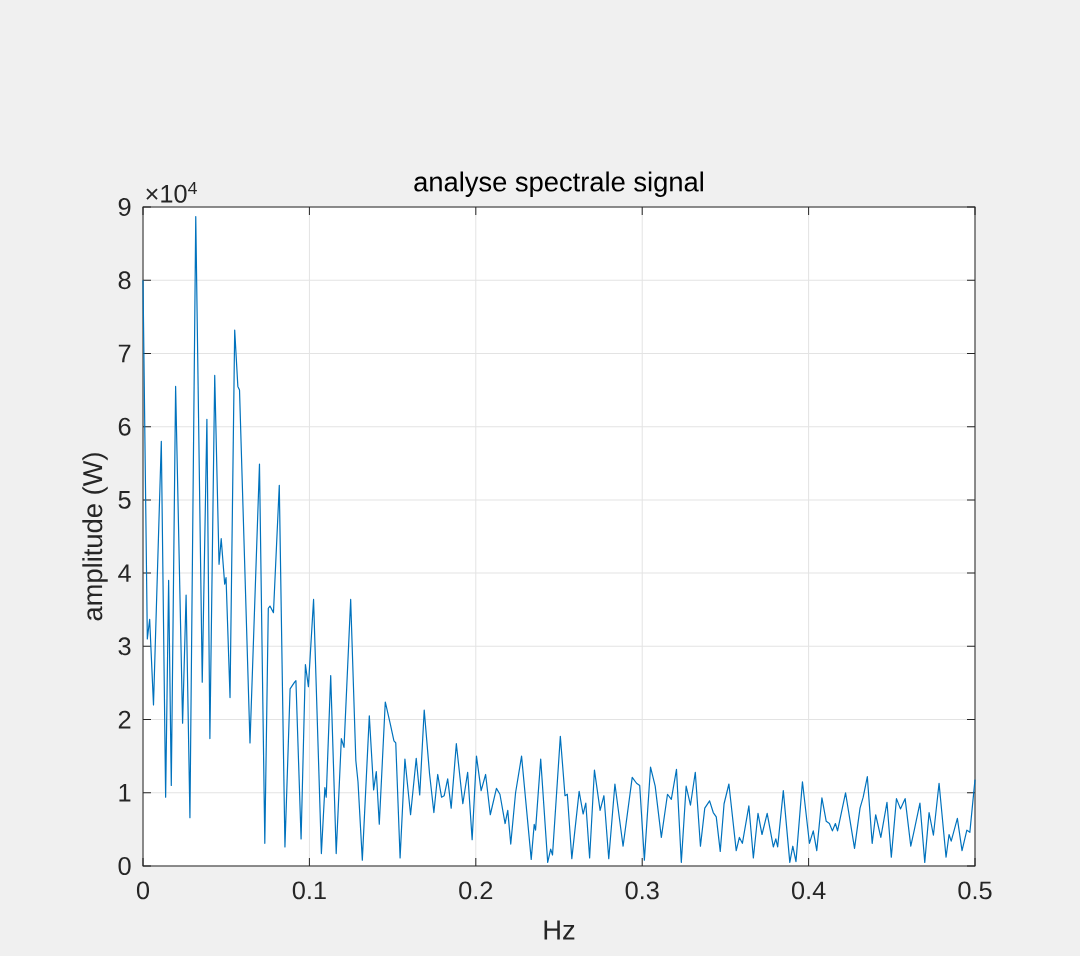 Image resolution: width=1080 pixels, height=956 pixels. I want to click on y-tick-label: 4, so click(124, 573).